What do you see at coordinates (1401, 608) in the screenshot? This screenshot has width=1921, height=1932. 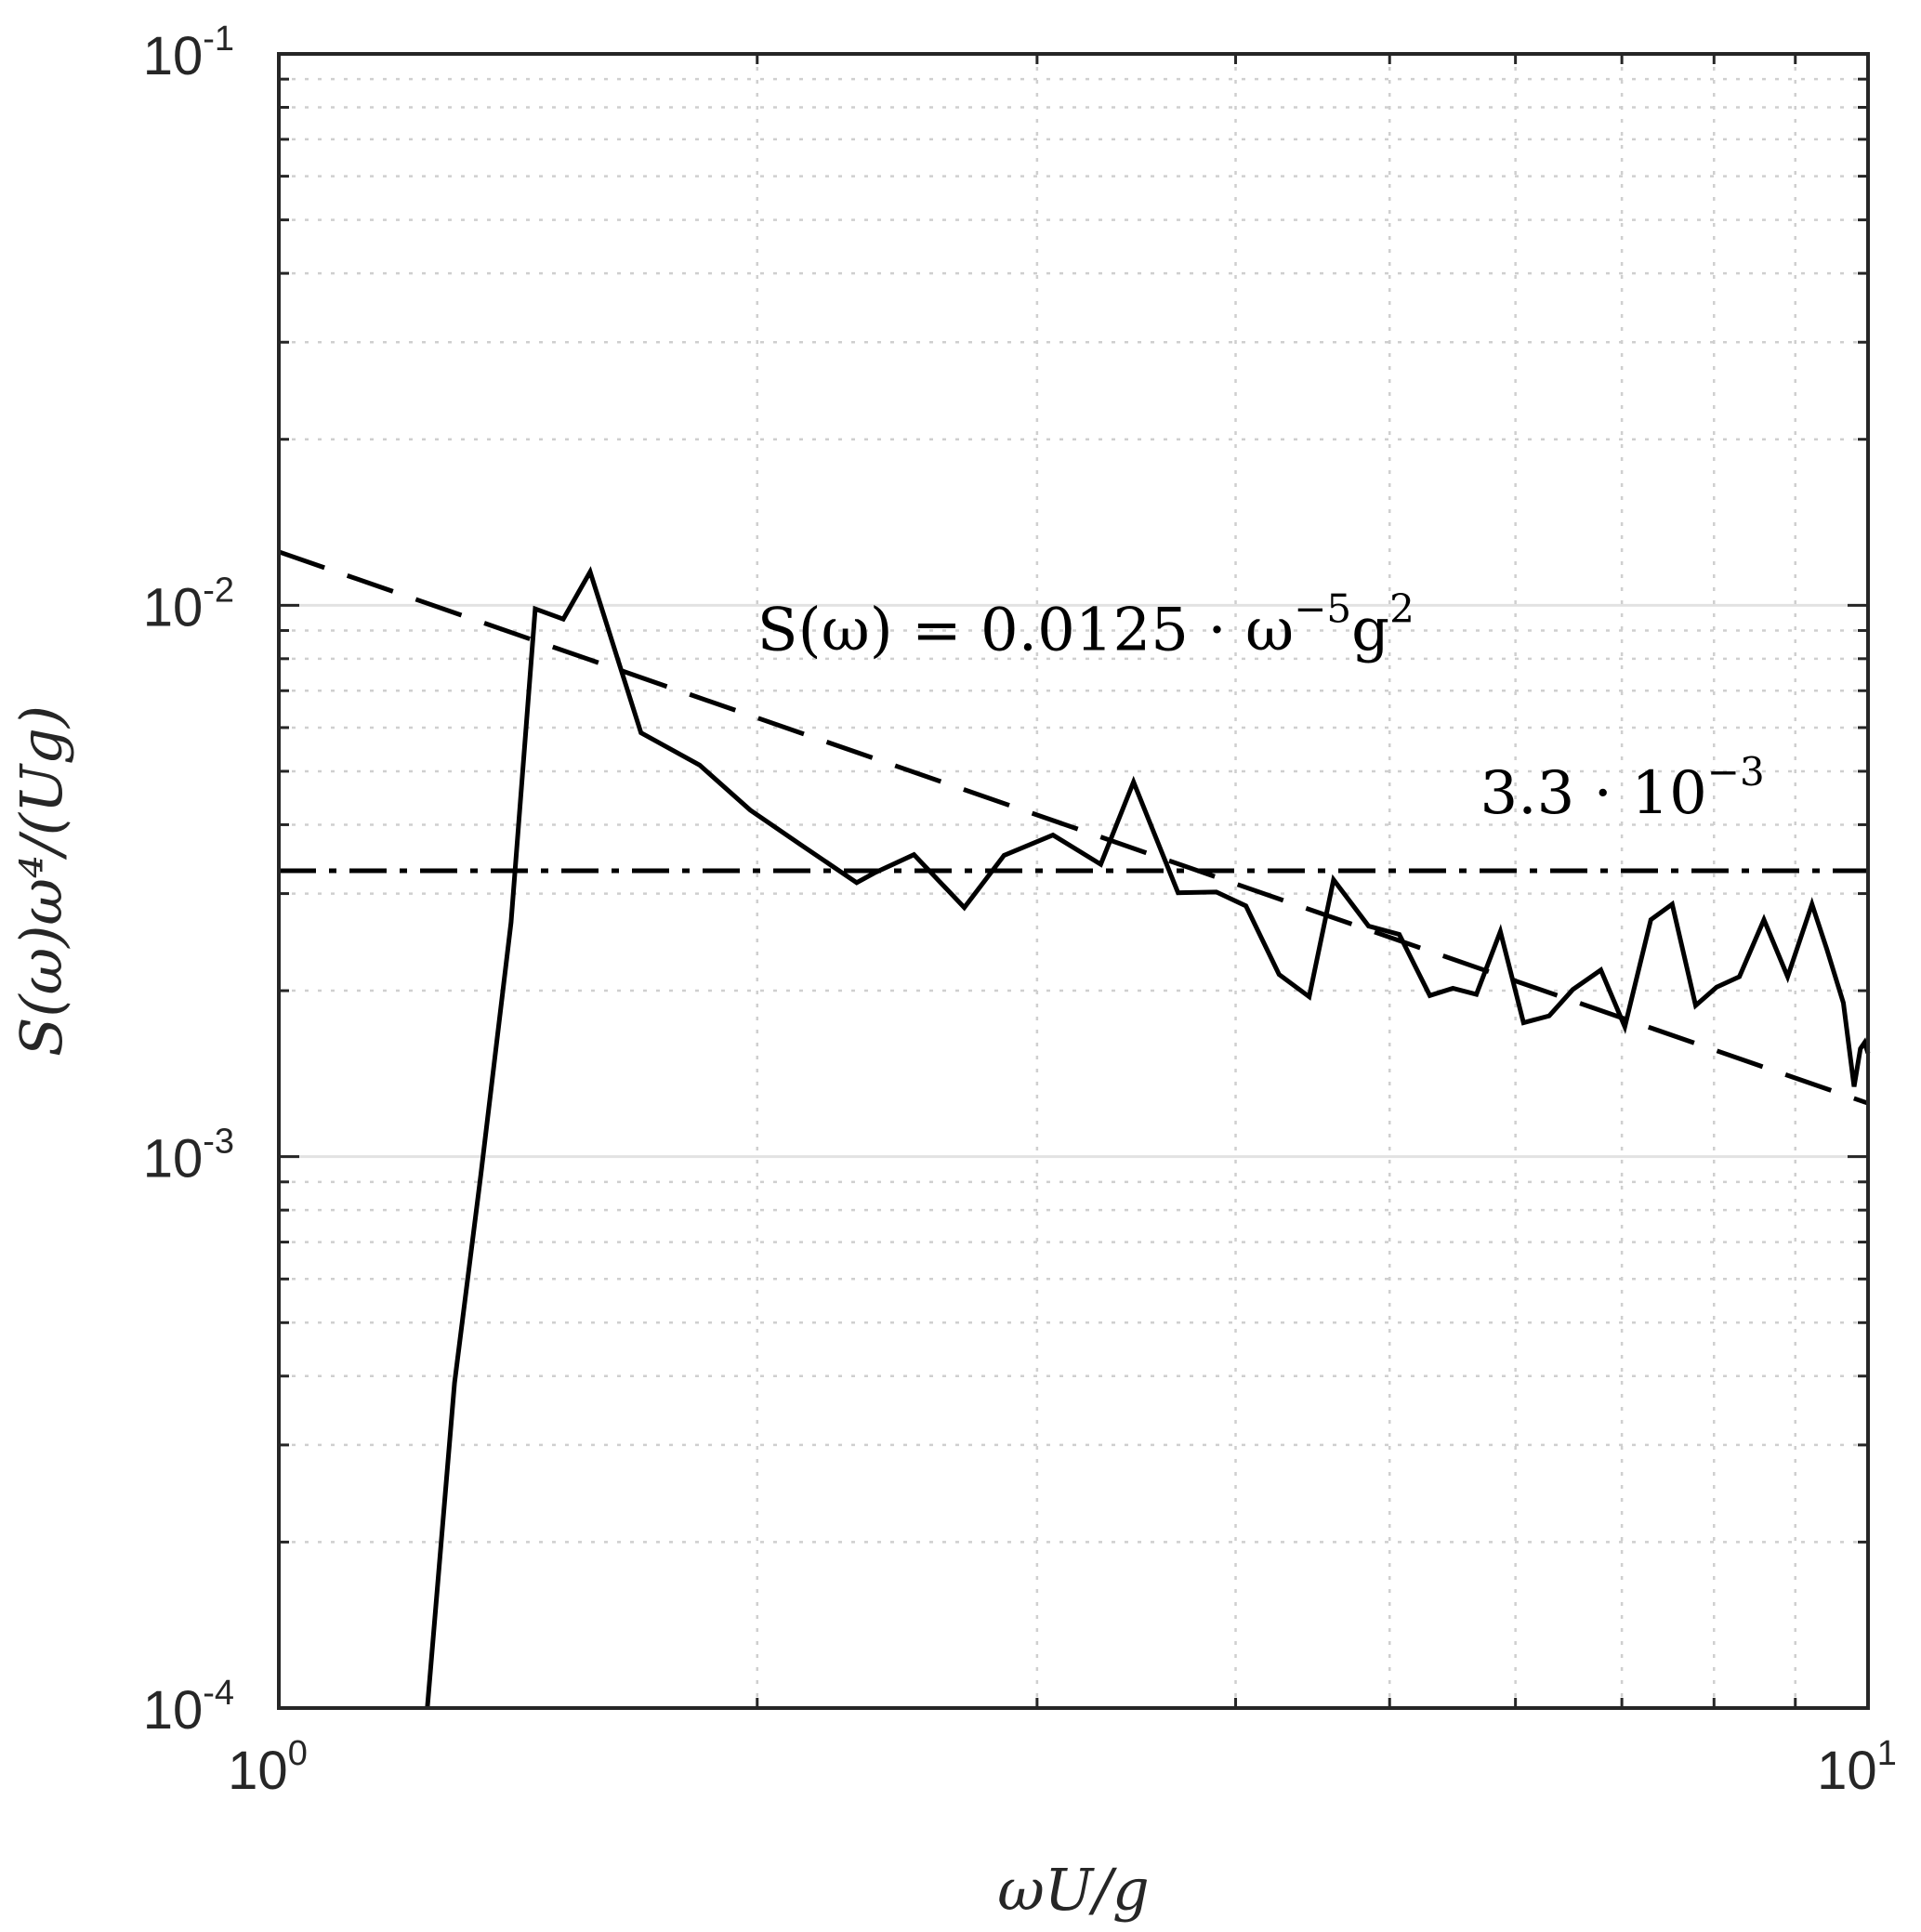 I see `annotation-part: 2` at bounding box center [1401, 608].